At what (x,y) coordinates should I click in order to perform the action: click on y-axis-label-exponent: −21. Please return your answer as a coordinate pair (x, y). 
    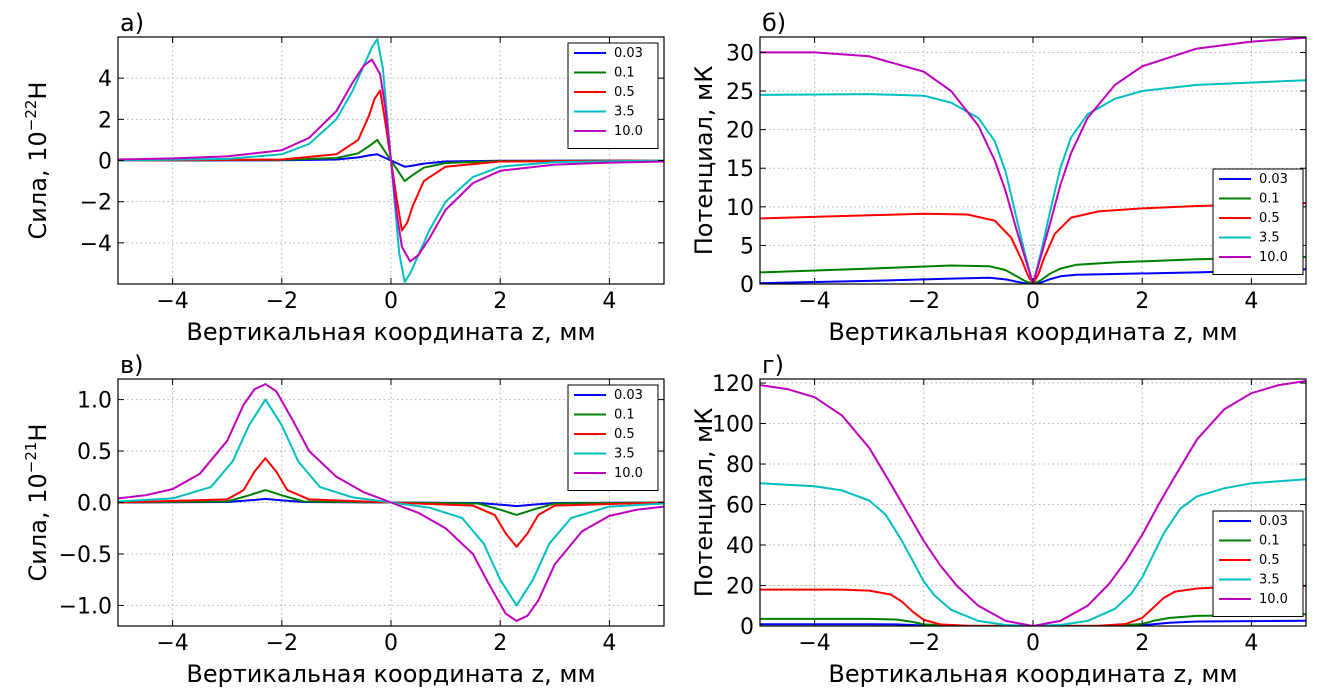
    Looking at the image, I should click on (31, 458).